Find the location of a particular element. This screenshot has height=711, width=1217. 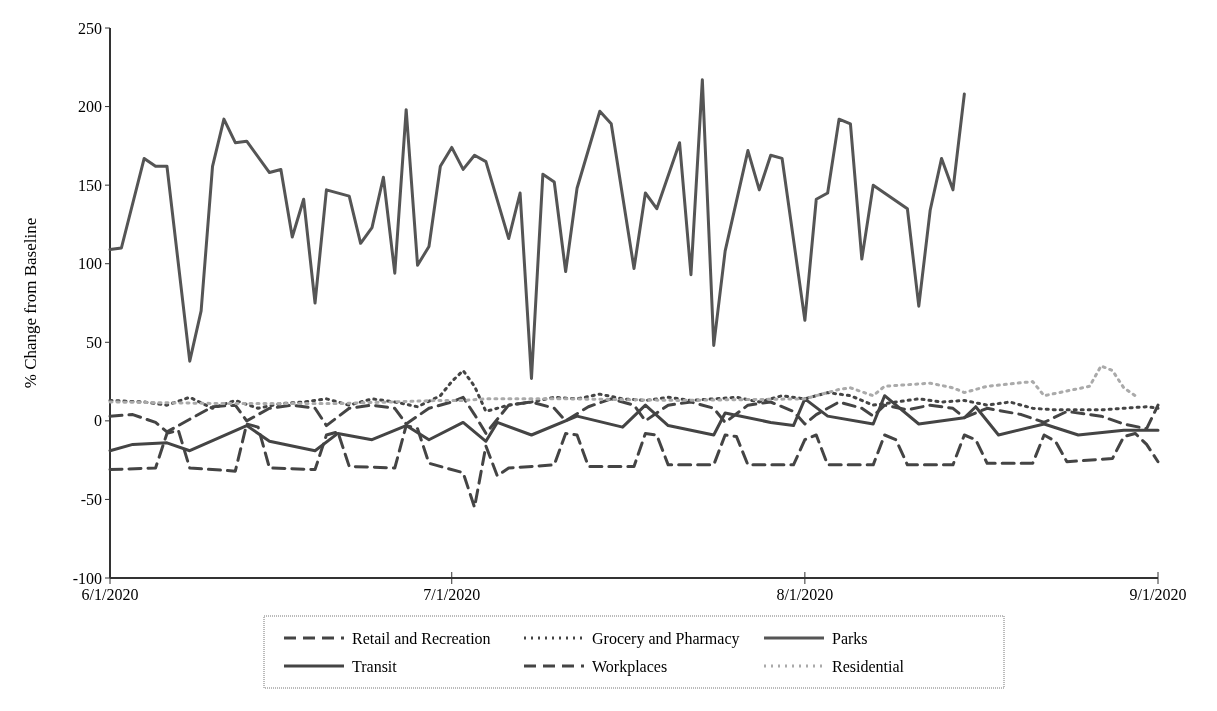

x-tick-label: 7/1/2020 is located at coordinates (452, 594).